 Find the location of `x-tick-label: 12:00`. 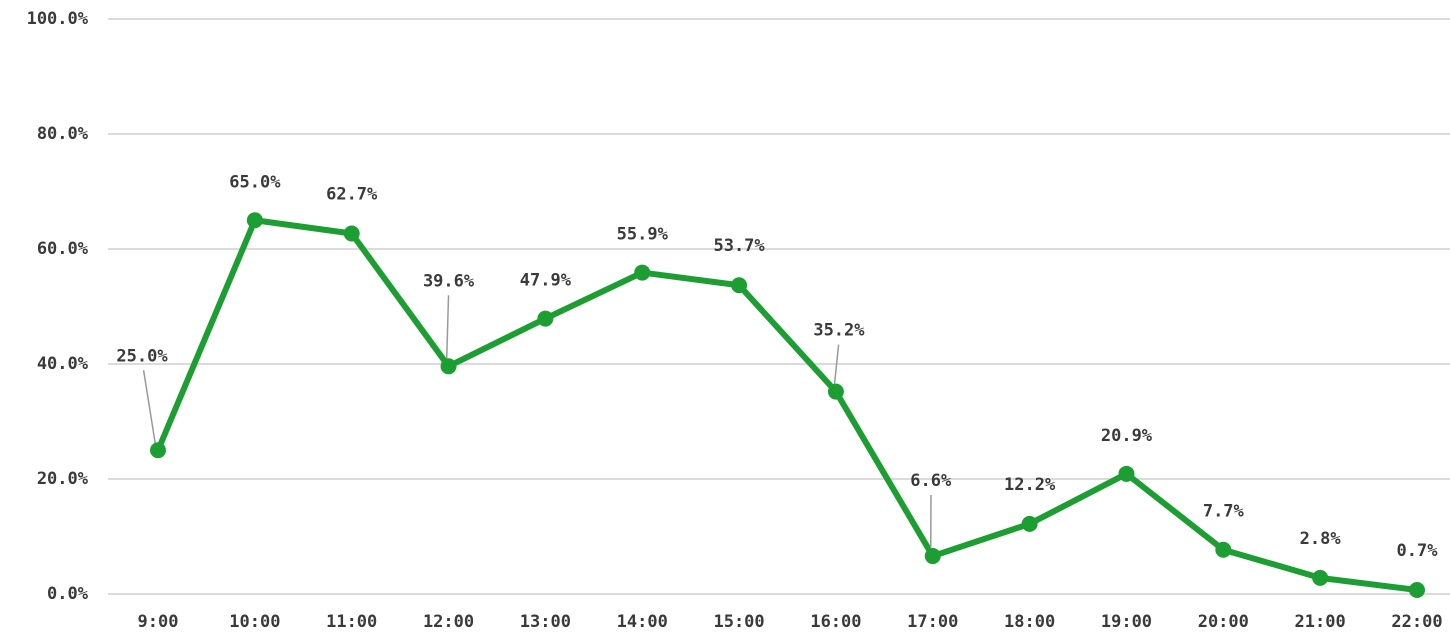

x-tick-label: 12:00 is located at coordinates (448, 622).